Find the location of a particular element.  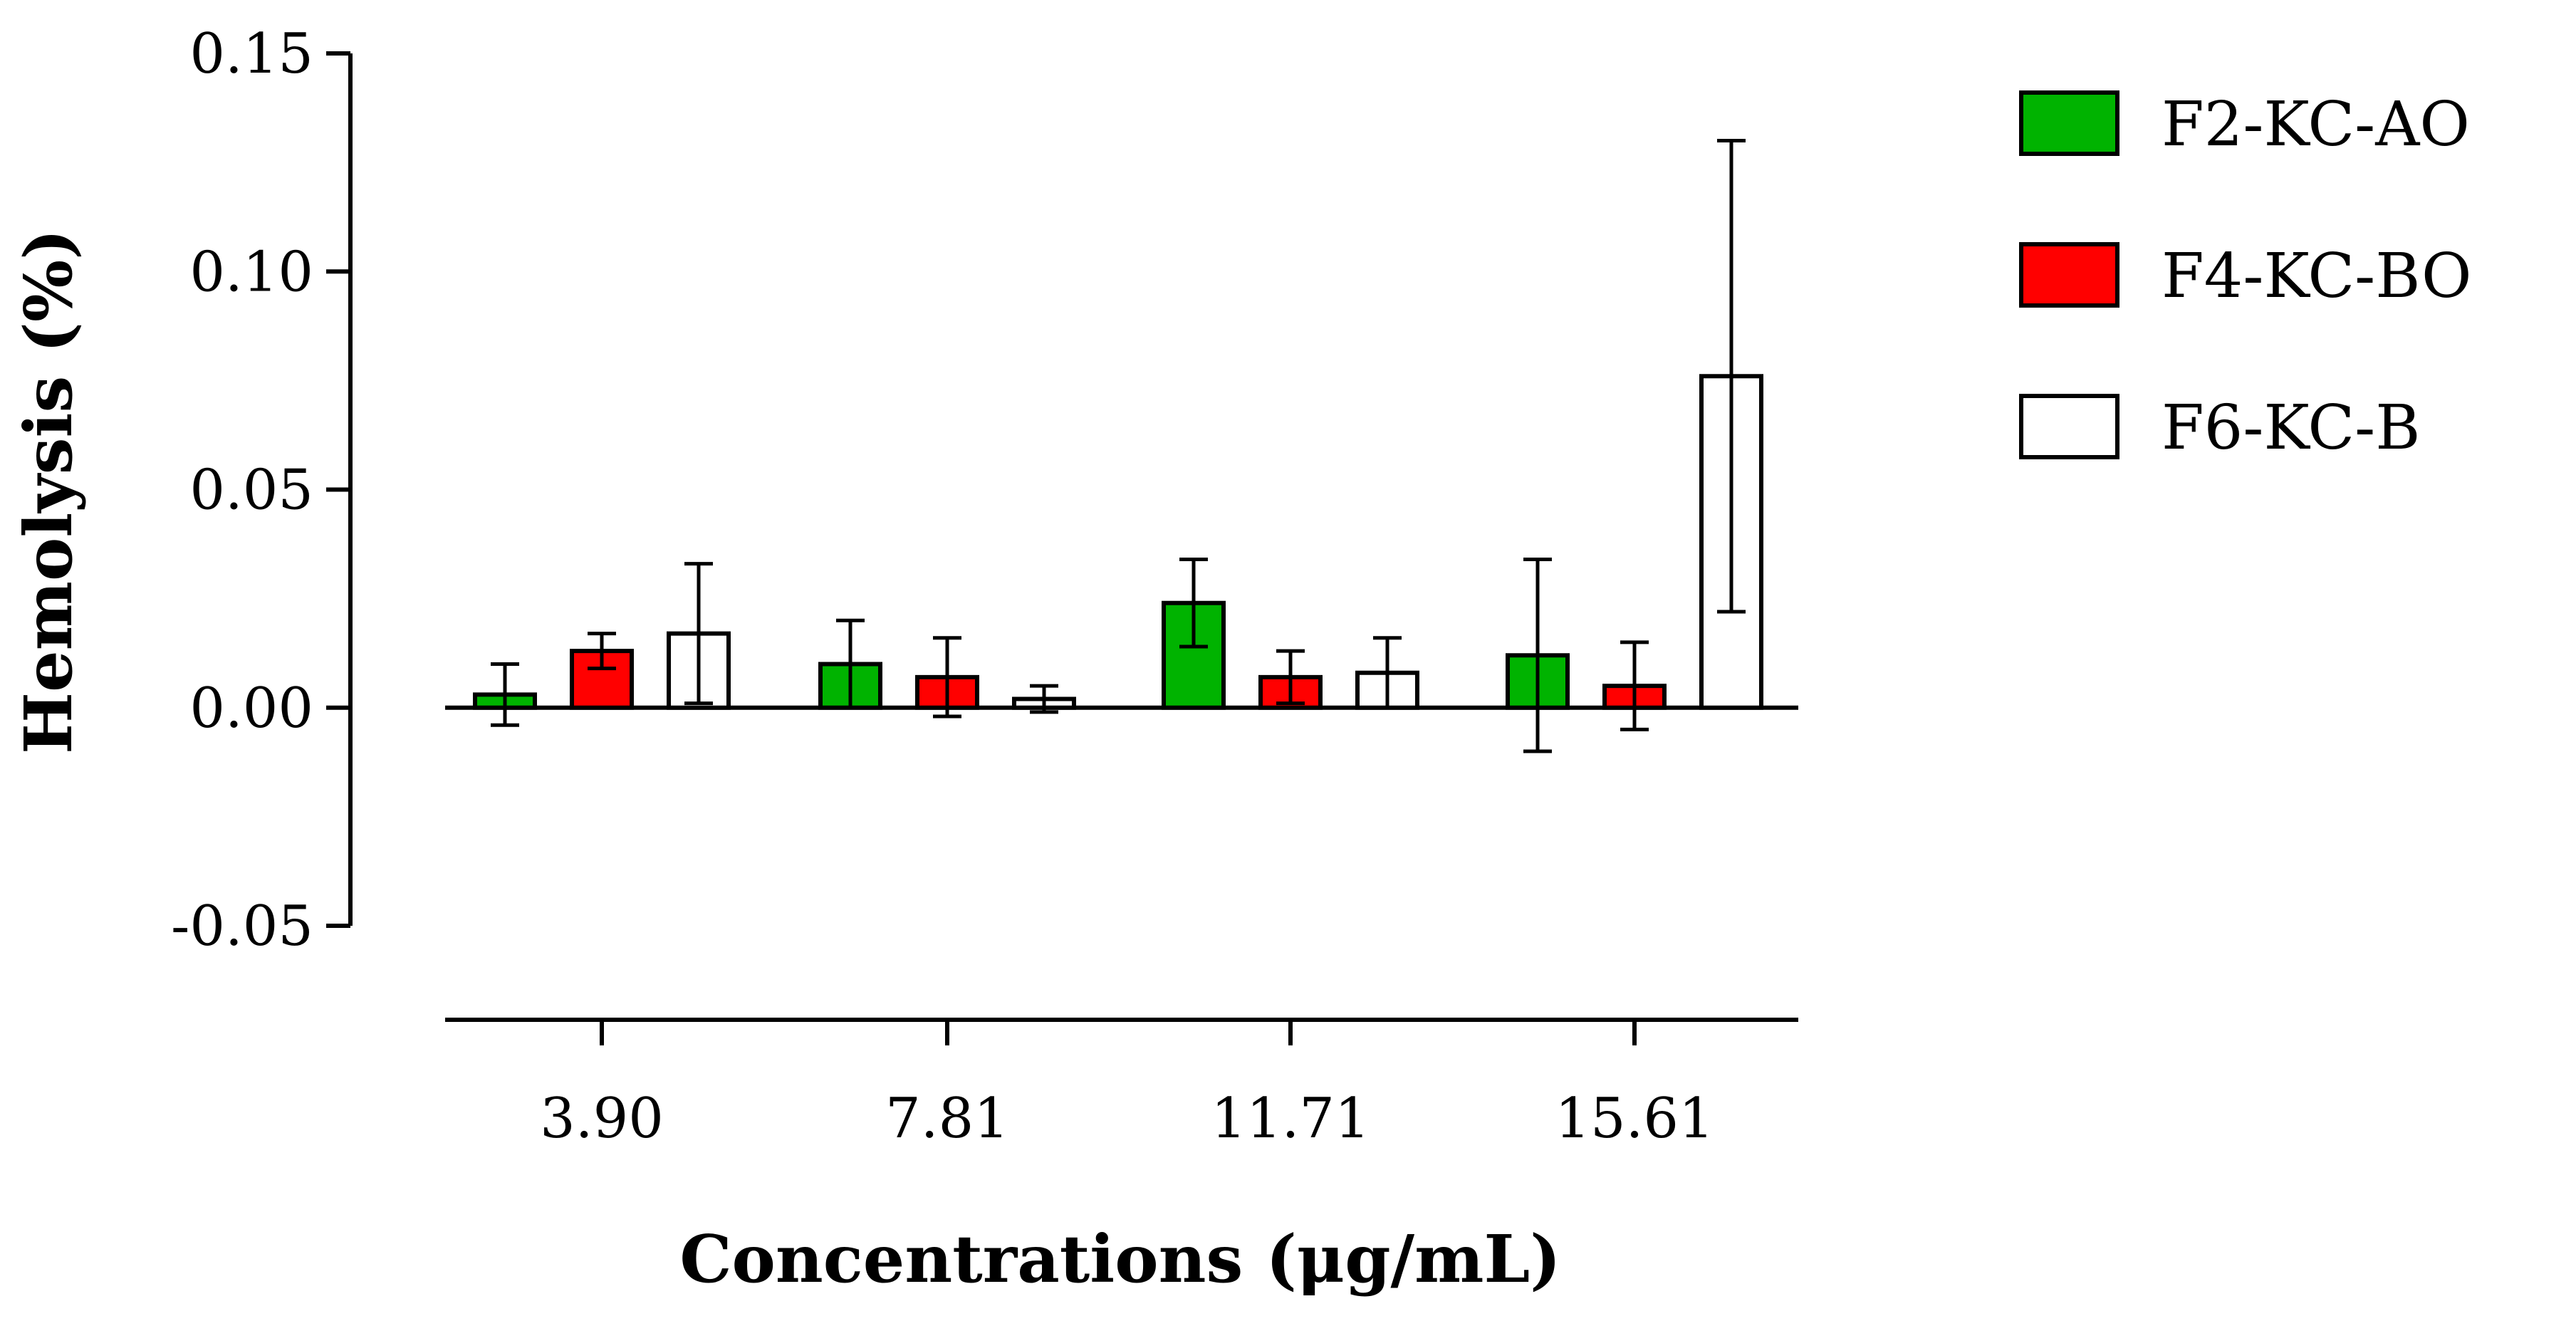

legend-label: F6-KC-B is located at coordinates (2291, 428).